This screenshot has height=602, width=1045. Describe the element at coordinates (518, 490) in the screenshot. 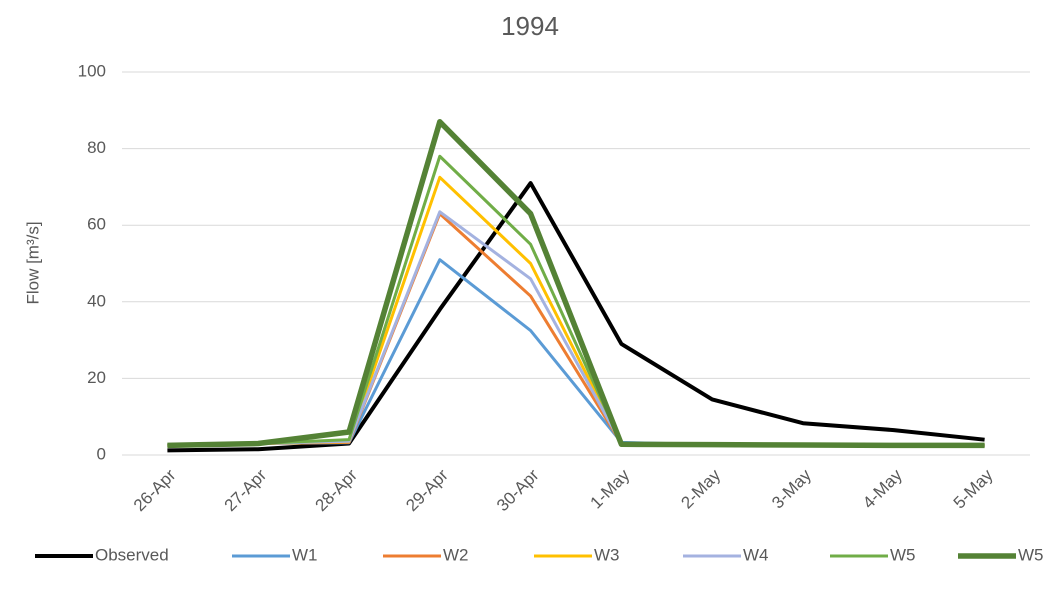

I see `x-tick-label: 30-Apr` at that location.